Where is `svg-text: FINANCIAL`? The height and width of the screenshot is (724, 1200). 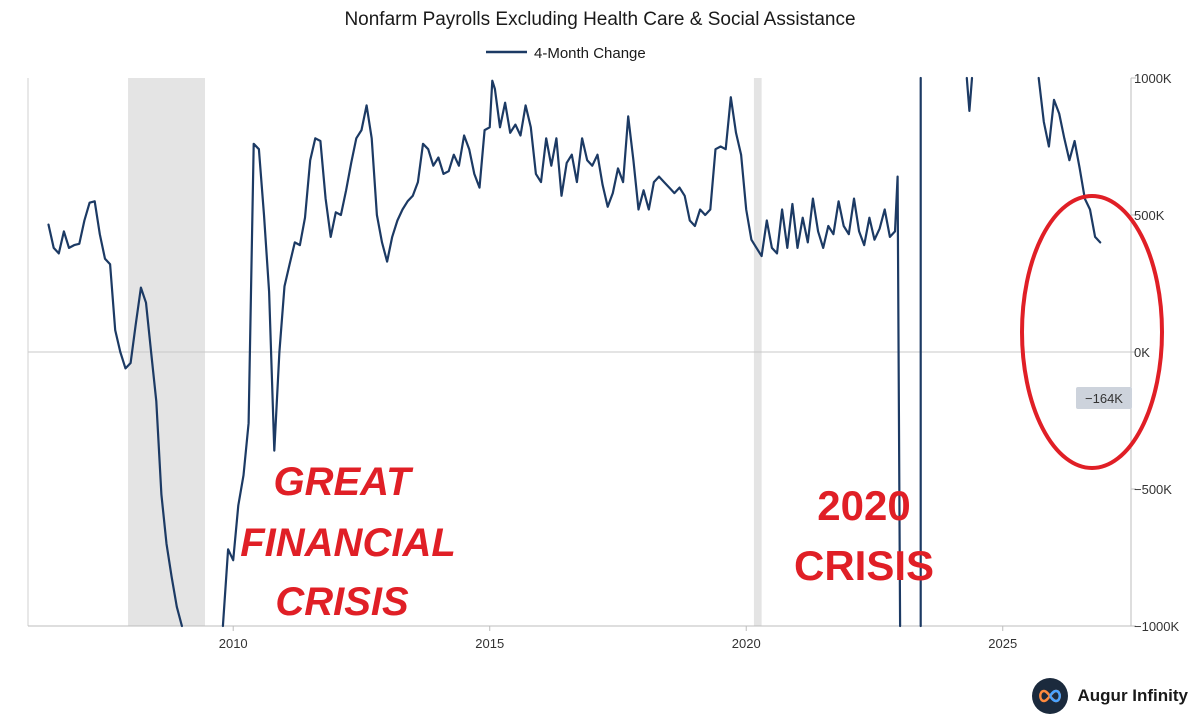 svg-text: FINANCIAL is located at coordinates (348, 543).